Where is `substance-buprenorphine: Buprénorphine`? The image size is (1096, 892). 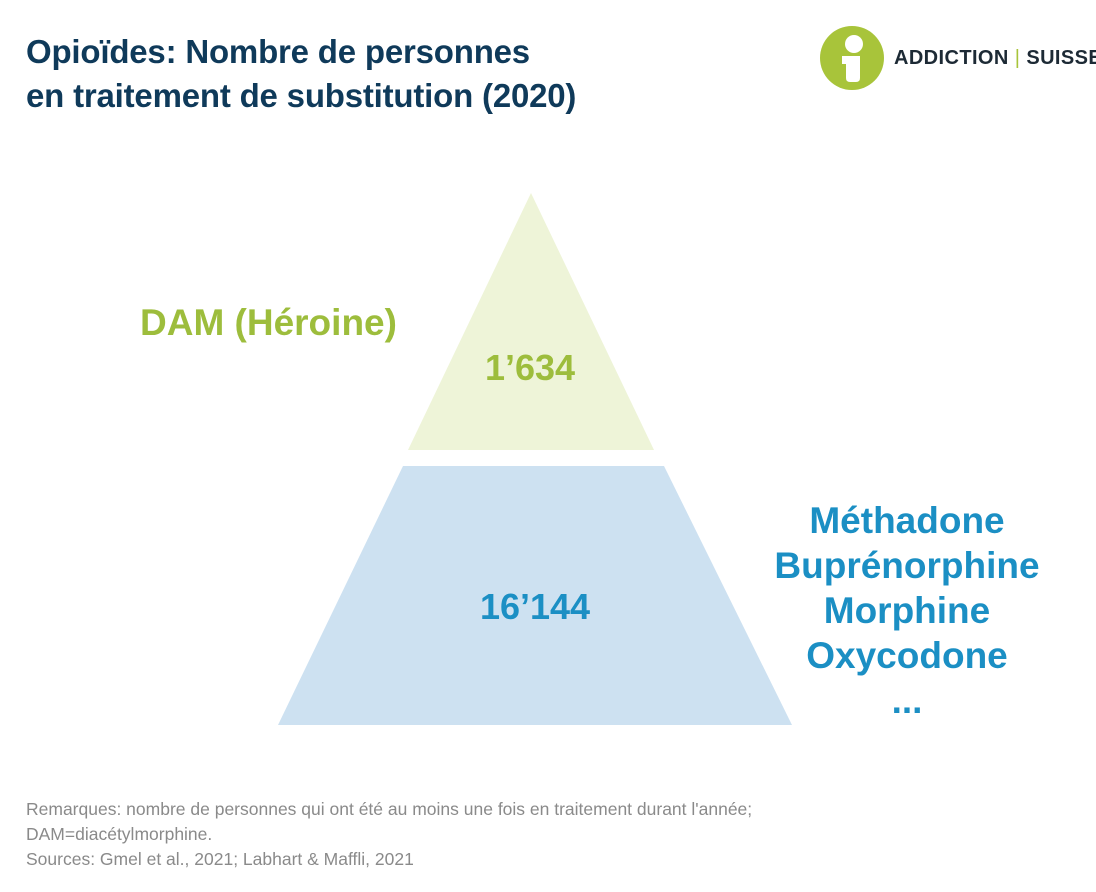 substance-buprenorphine: Buprénorphine is located at coordinates (907, 565).